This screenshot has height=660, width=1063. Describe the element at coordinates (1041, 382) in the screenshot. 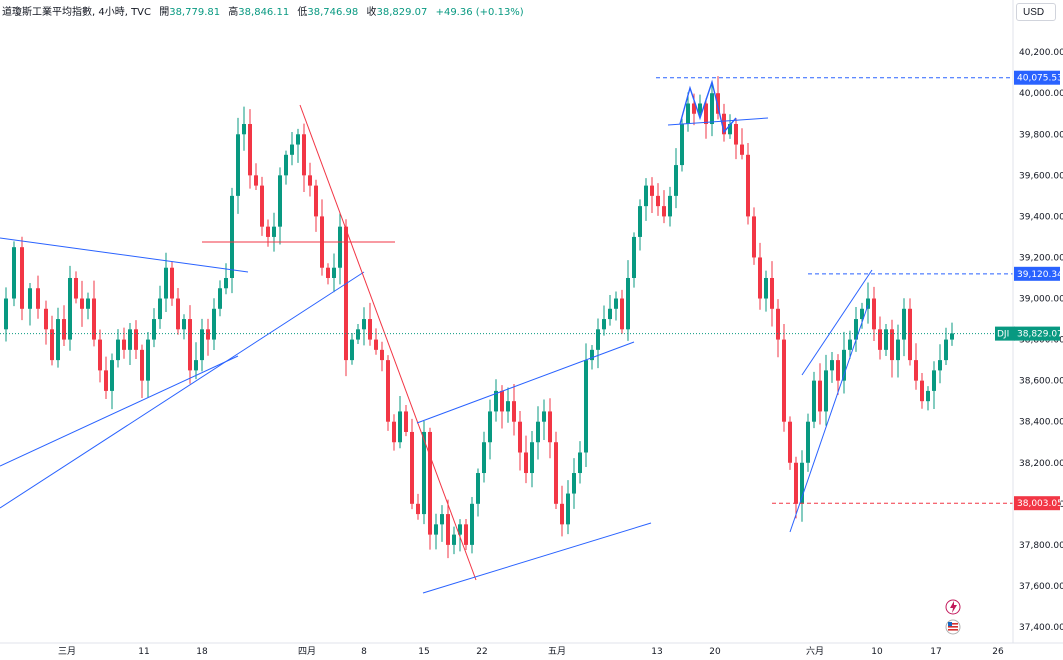

I see `price-tick-label: 38,600.00` at that location.